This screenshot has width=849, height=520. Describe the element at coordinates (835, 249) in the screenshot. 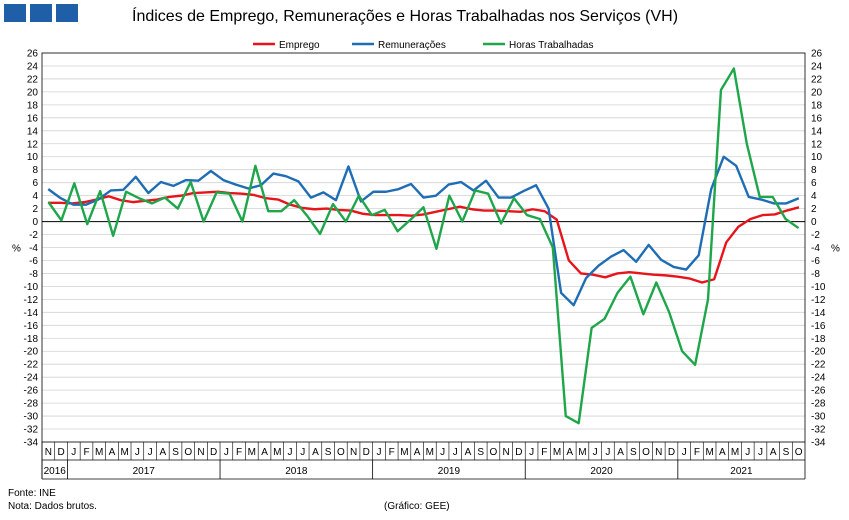

I see `y-axis-label-right: %` at that location.